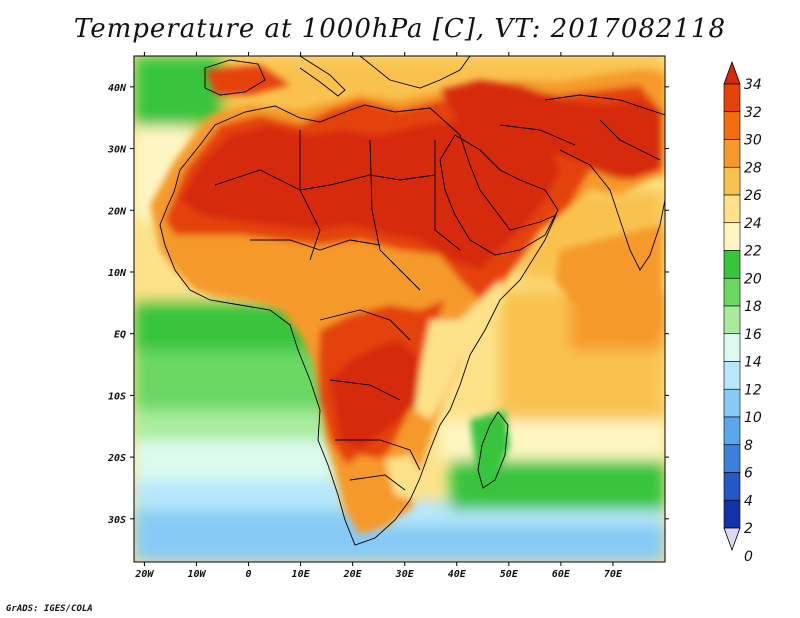  I want to click on colorbar-label: 28, so click(753, 168).